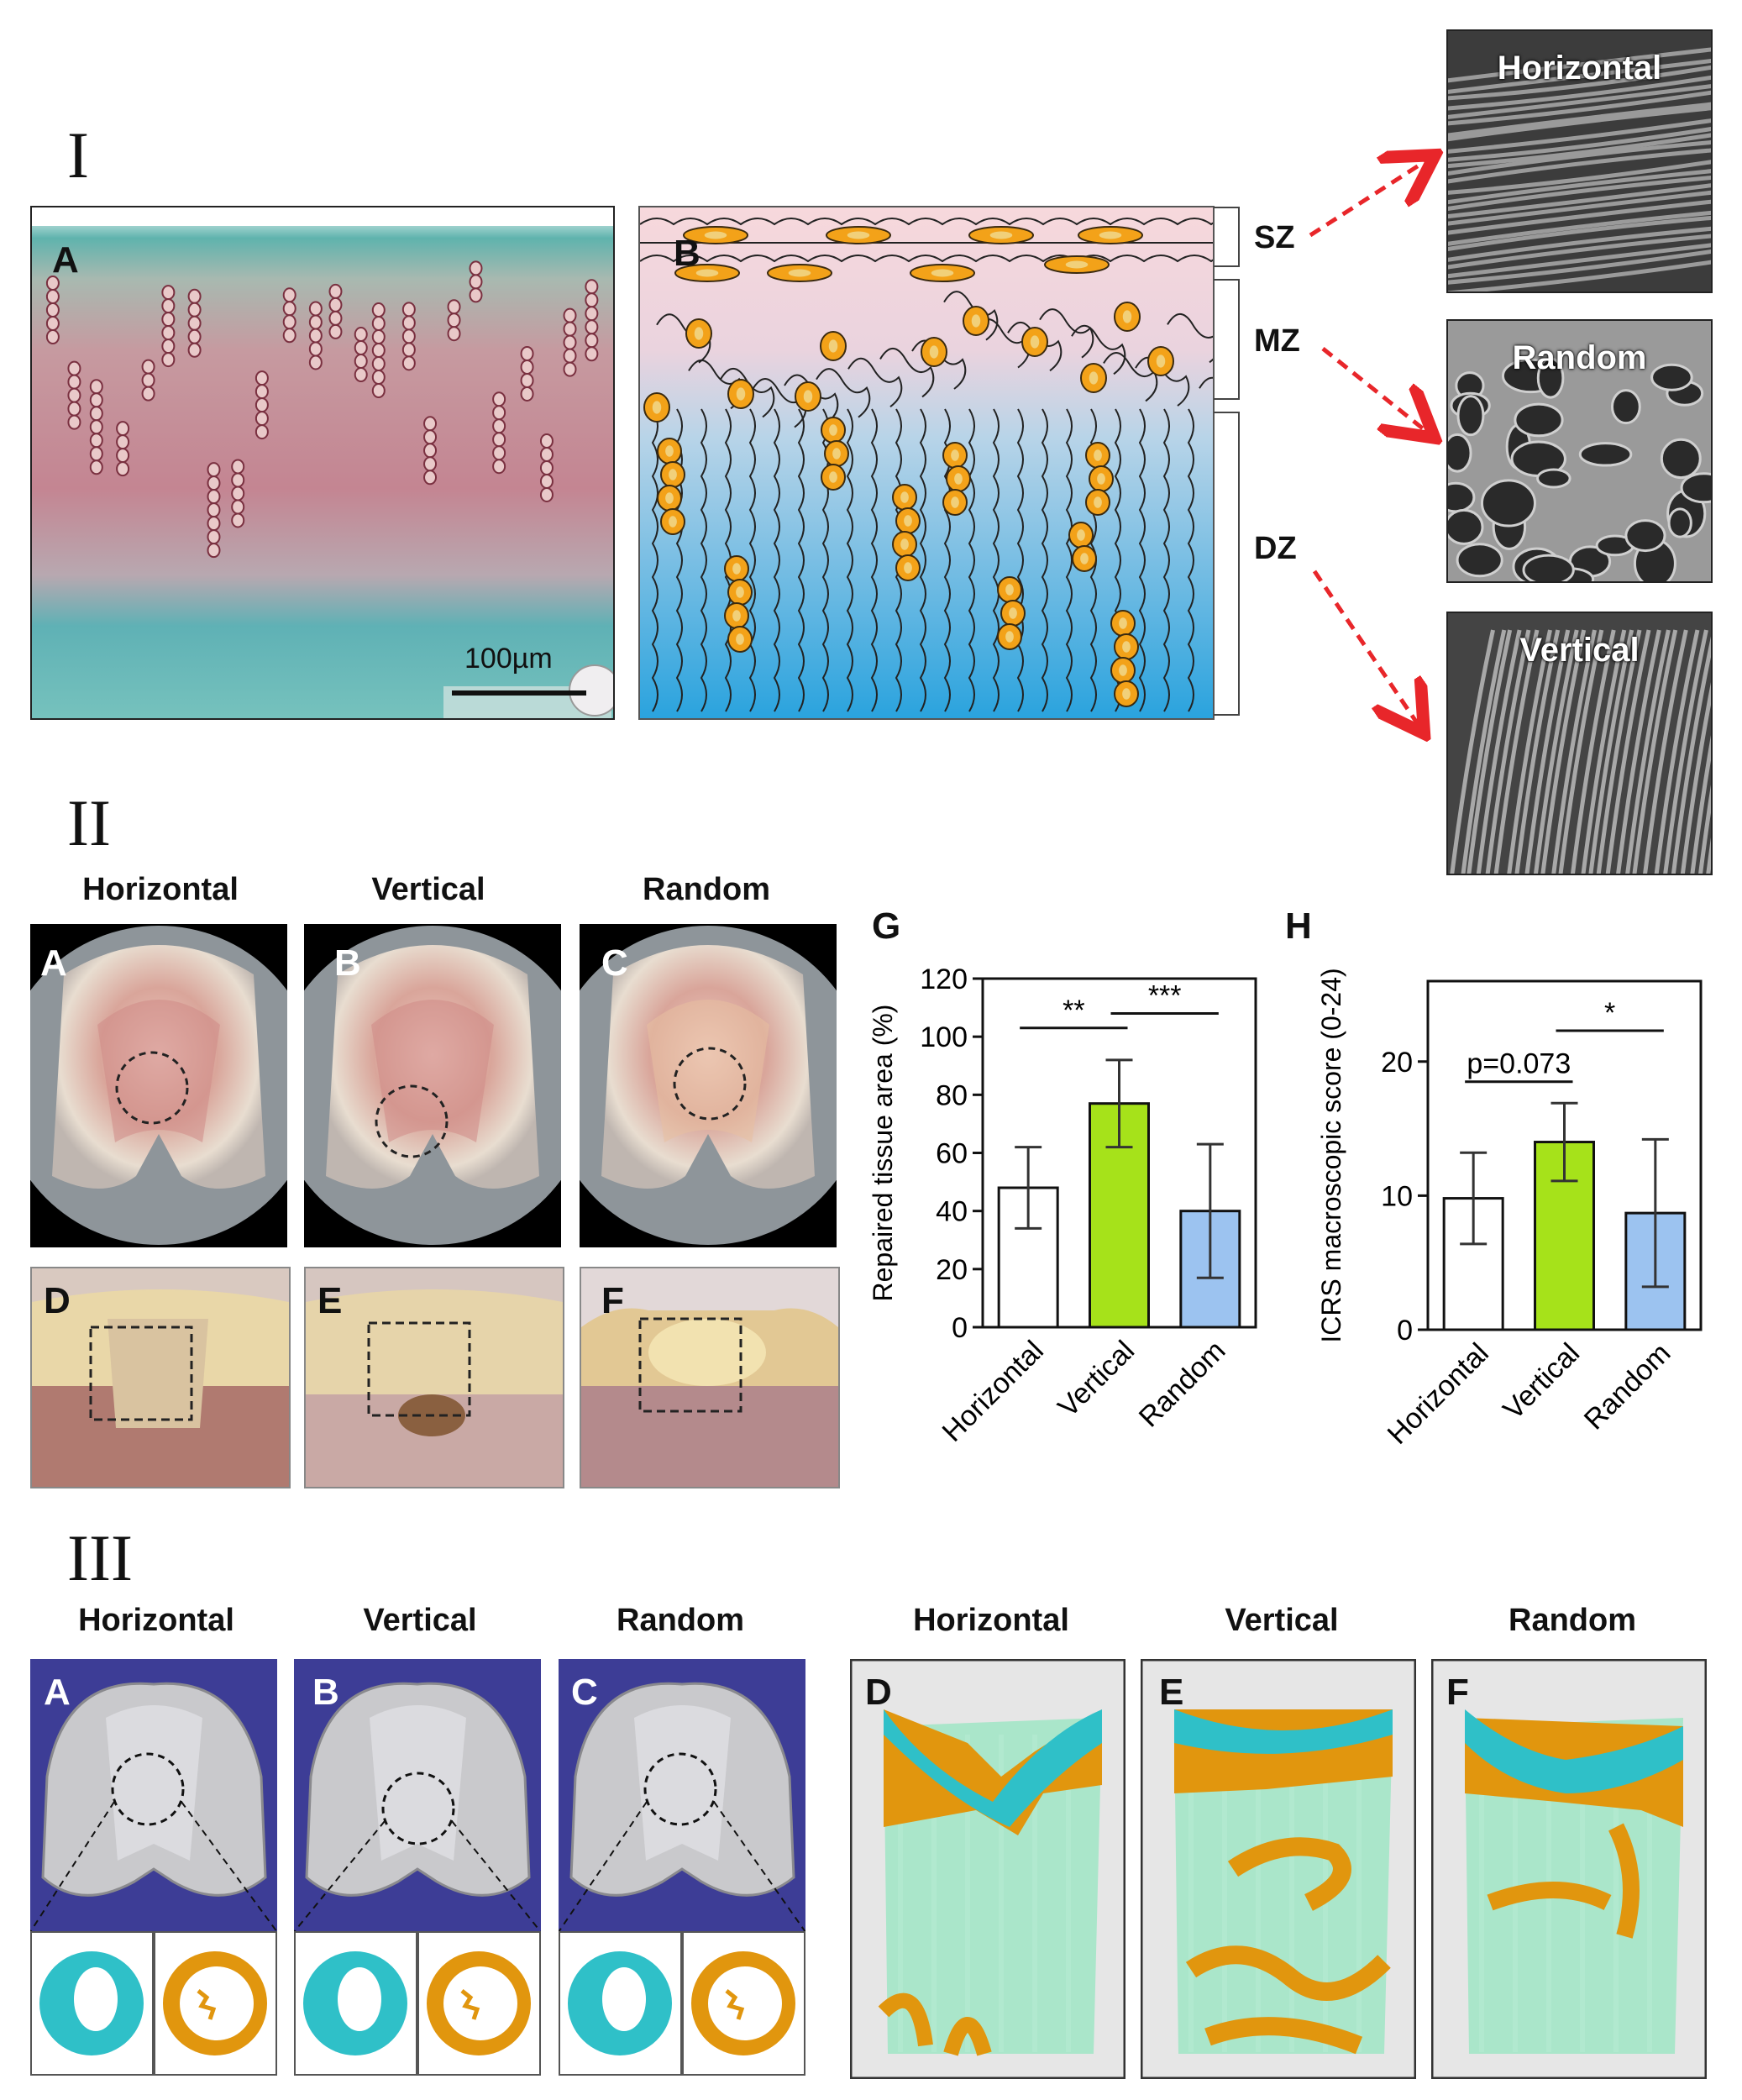 The height and width of the screenshot is (2100, 1742). Describe the element at coordinates (322, 463) in the screenshot. I see `histology-image: A 100µm` at that location.